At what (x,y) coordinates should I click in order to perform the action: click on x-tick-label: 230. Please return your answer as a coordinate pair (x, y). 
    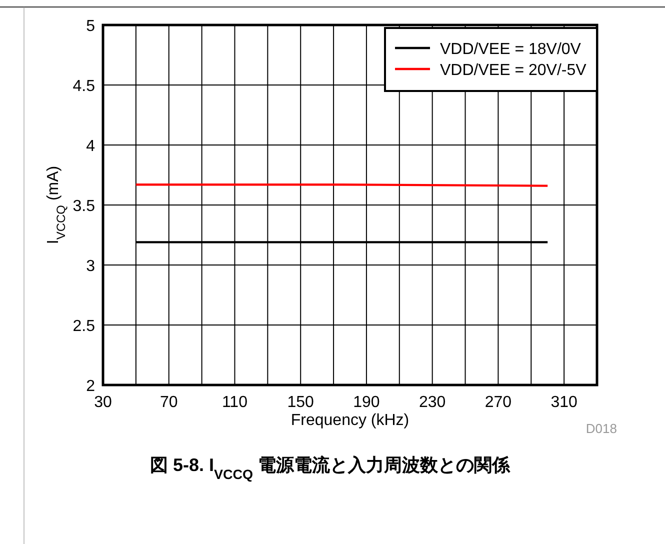
    Looking at the image, I should click on (432, 402).